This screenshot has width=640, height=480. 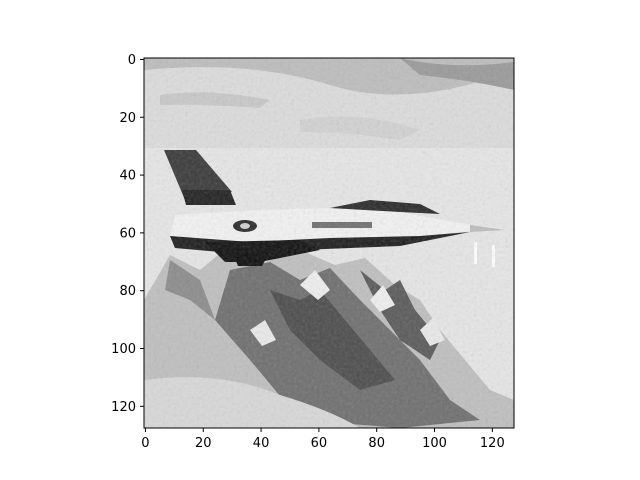 What do you see at coordinates (123, 349) in the screenshot?
I see `y-tick-label: 100` at bounding box center [123, 349].